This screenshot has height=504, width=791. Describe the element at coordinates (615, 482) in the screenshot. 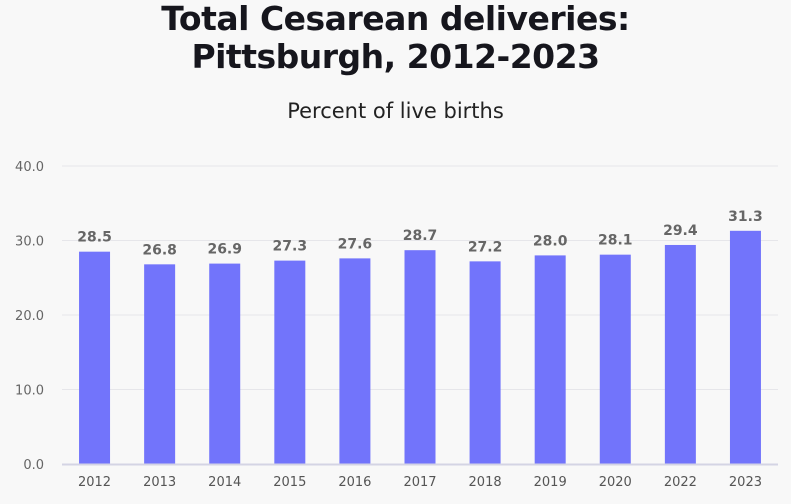

I see `x-tick-label: 2020` at that location.